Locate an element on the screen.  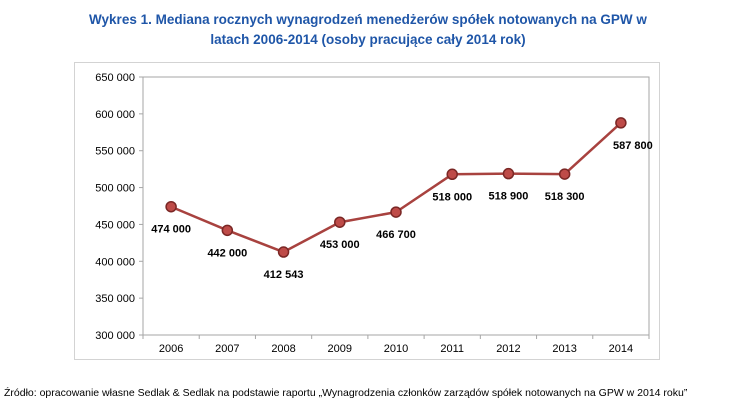
y-axis-tick-label: 500 000 is located at coordinates (115, 189).